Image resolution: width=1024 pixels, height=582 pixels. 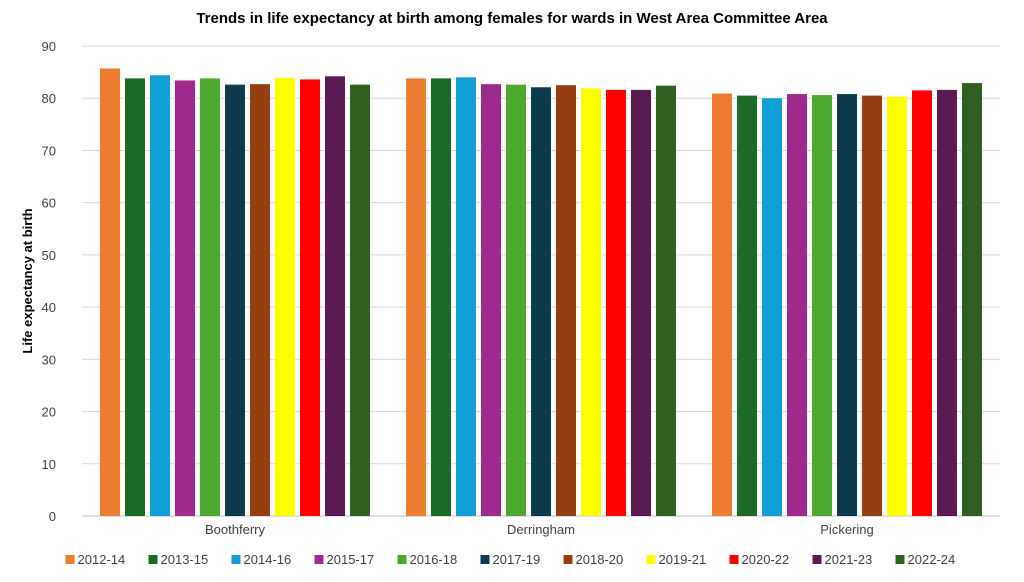 What do you see at coordinates (416, 297) in the screenshot?
I see `bar-2012-14-Derringham` at bounding box center [416, 297].